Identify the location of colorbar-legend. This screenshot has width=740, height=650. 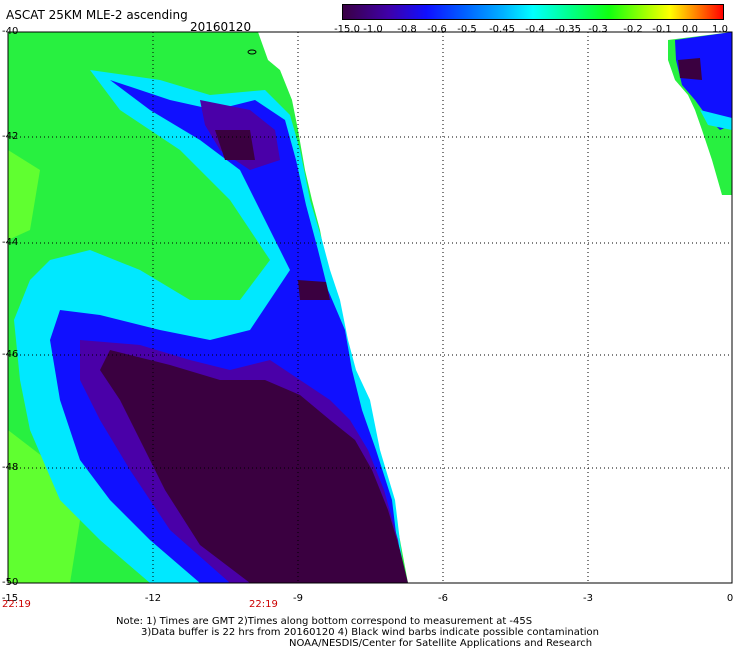
(533, 12).